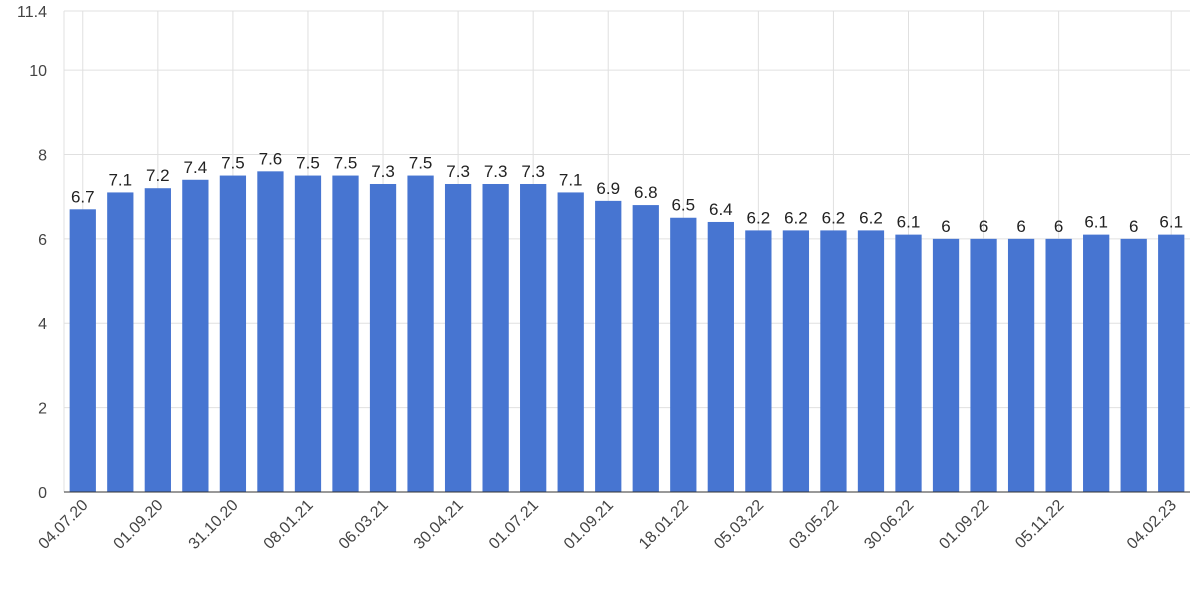 The height and width of the screenshot is (600, 1200). Describe the element at coordinates (139, 525) in the screenshot. I see `x-tick-label: 01.09.20` at that location.